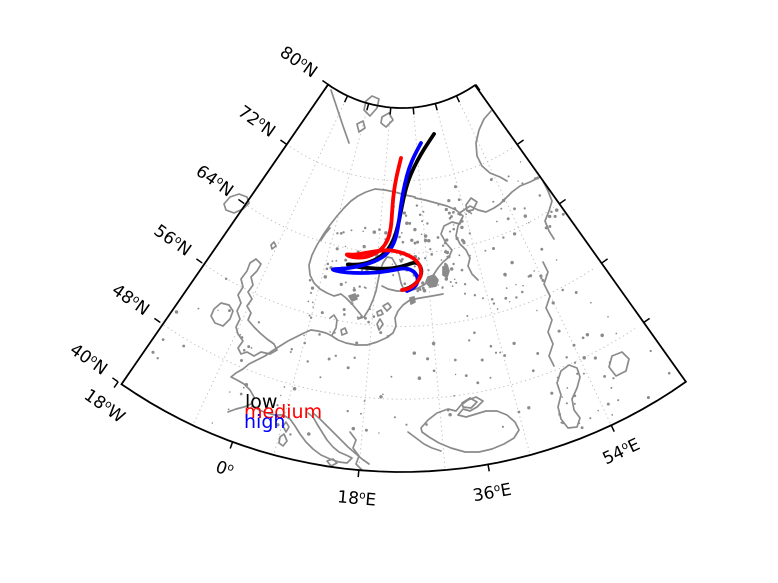 The image size is (778, 583). I want to click on parallel-64n, so click(399, 229).